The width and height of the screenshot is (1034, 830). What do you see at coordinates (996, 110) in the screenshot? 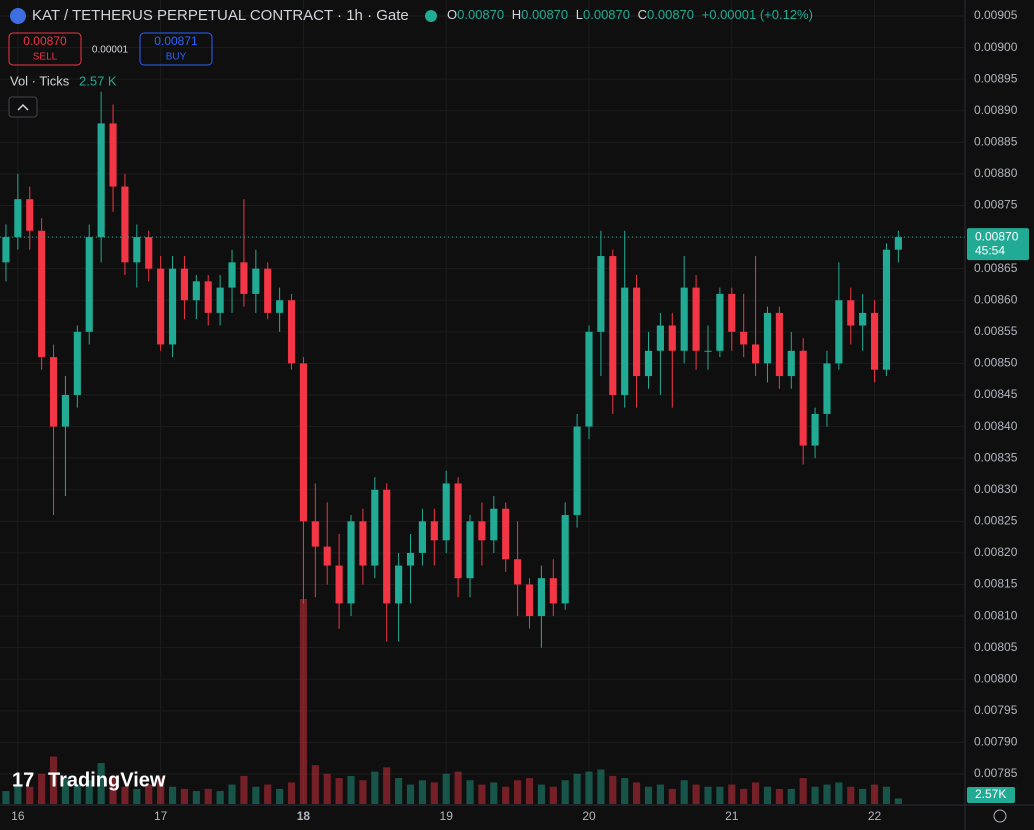
I see `y-tick-label: 0.00890` at bounding box center [996, 110].